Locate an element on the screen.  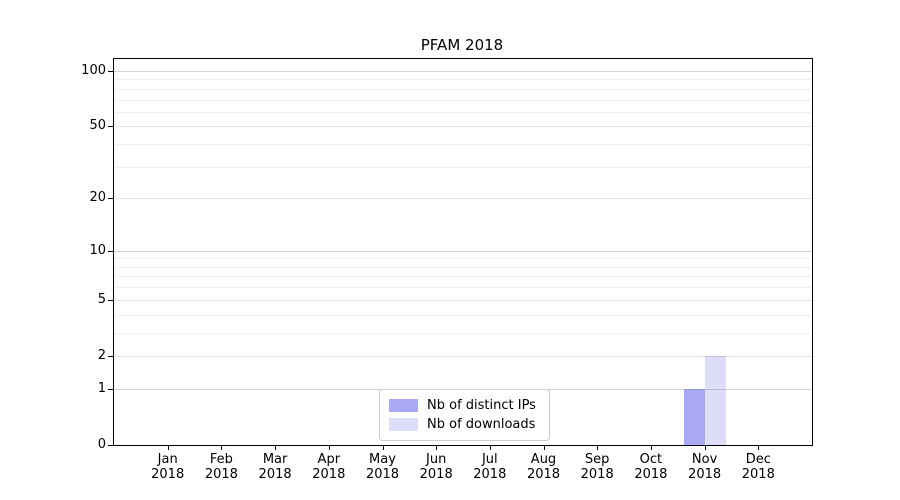
x-tick-label-aug: Aug 2018 is located at coordinates (544, 467).